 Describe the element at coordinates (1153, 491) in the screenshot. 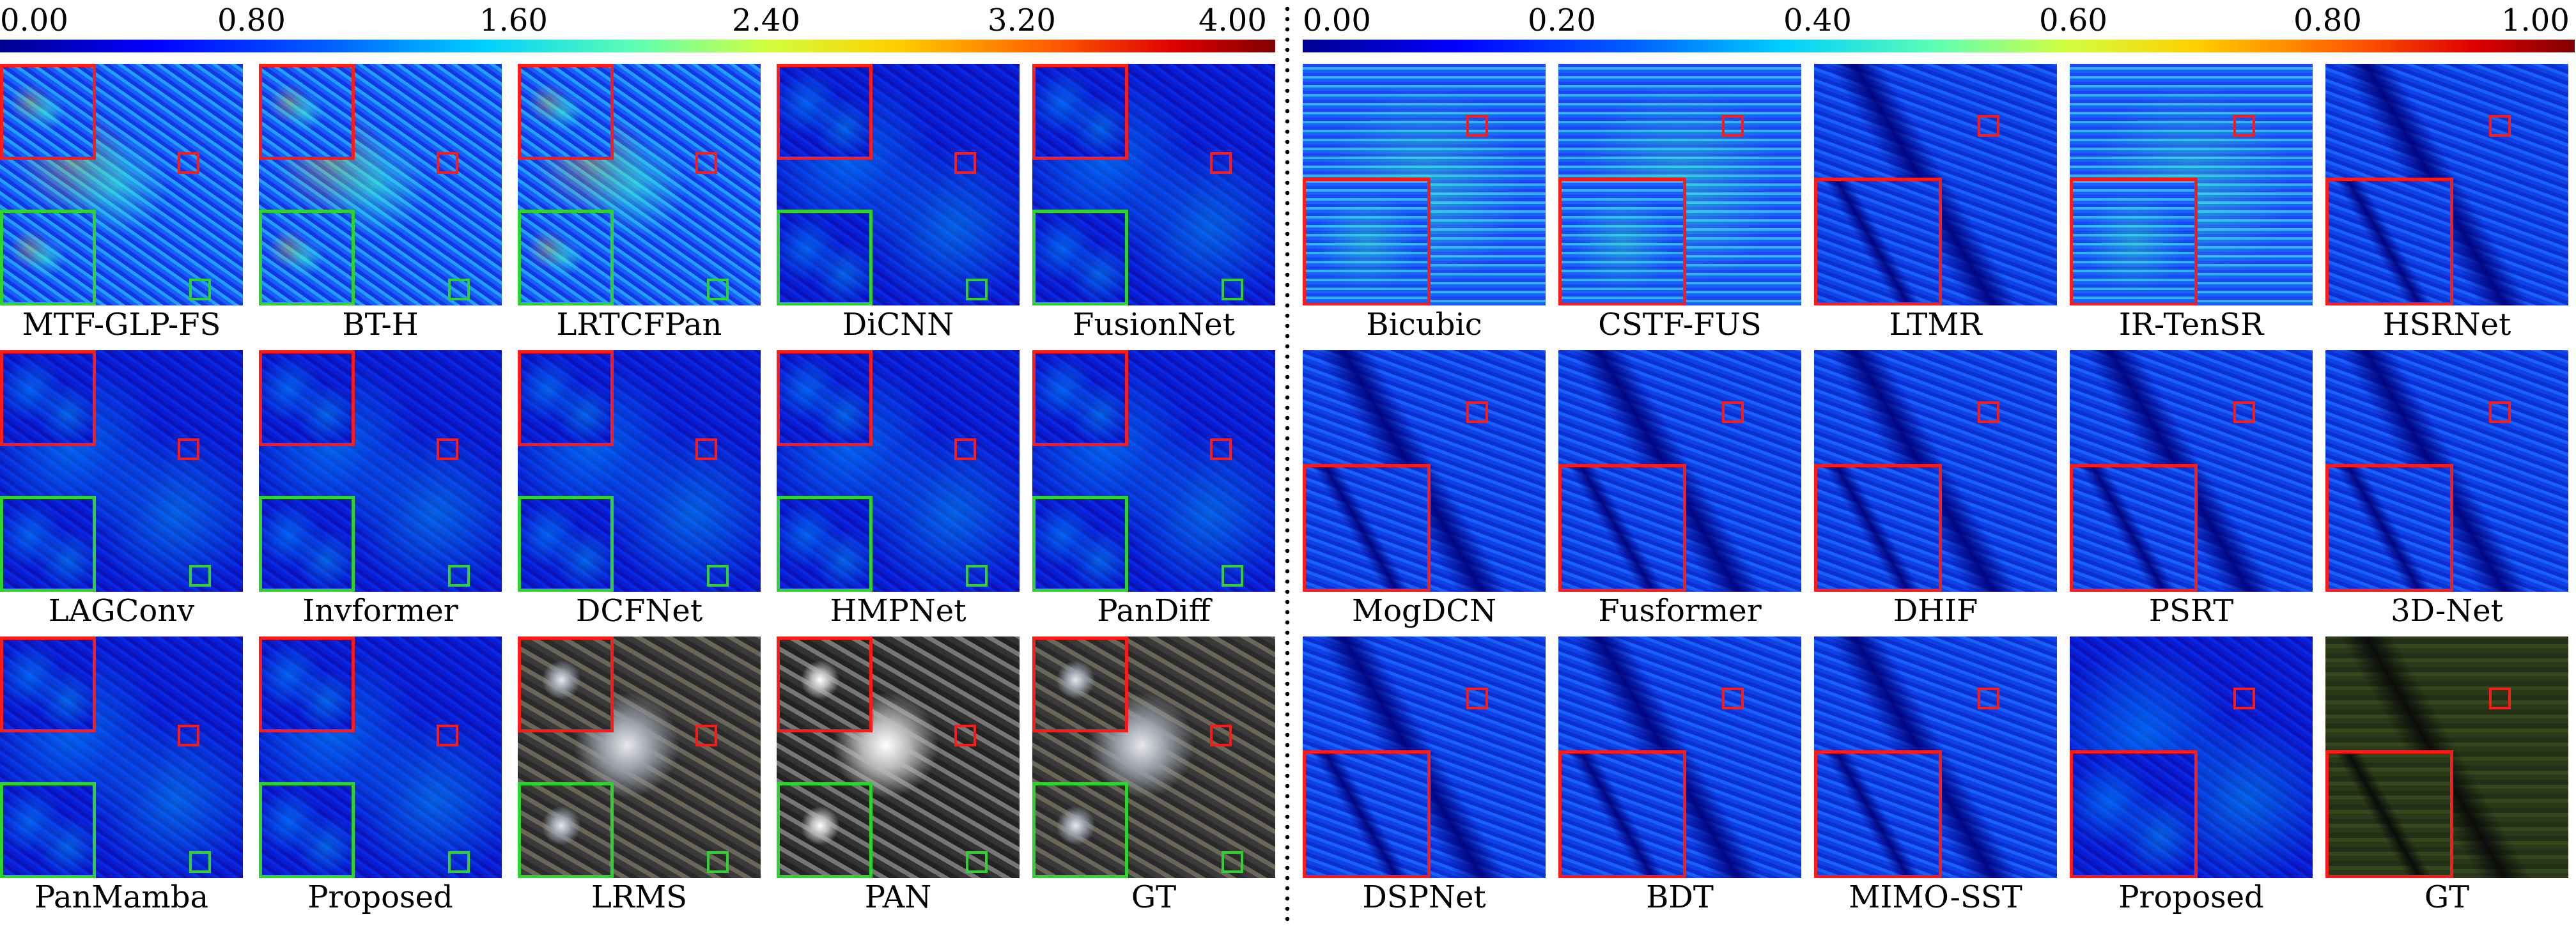

I see `result-cell: PanDiff` at that location.